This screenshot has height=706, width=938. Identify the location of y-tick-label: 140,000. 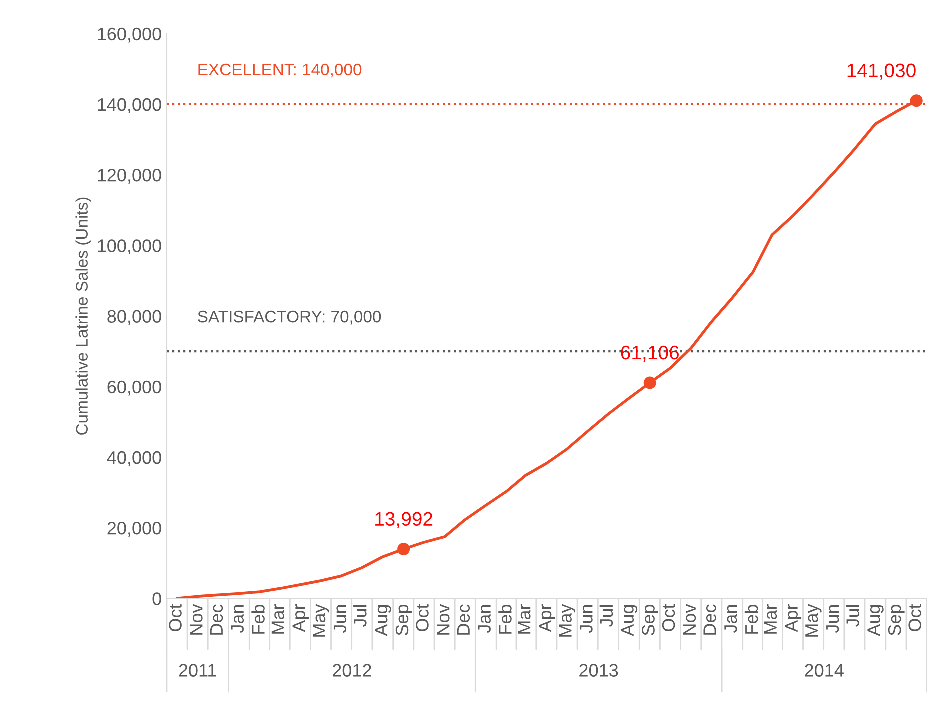
(130, 106).